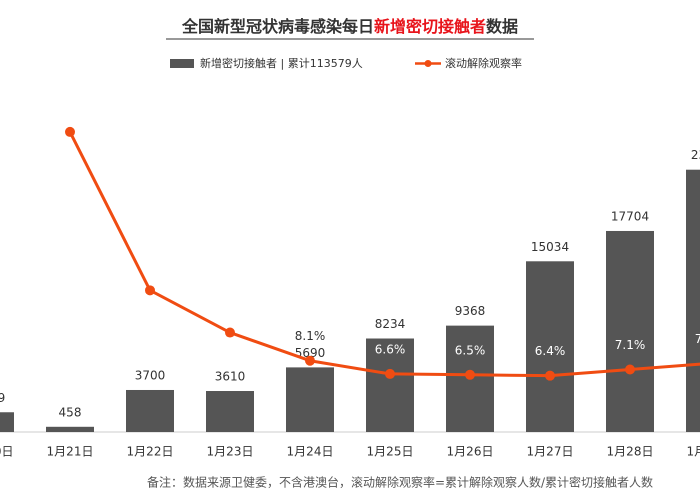 Image resolution: width=700 pixels, height=500 pixels. What do you see at coordinates (470, 311) in the screenshot?
I see `bar-value-label: 9368` at bounding box center [470, 311].